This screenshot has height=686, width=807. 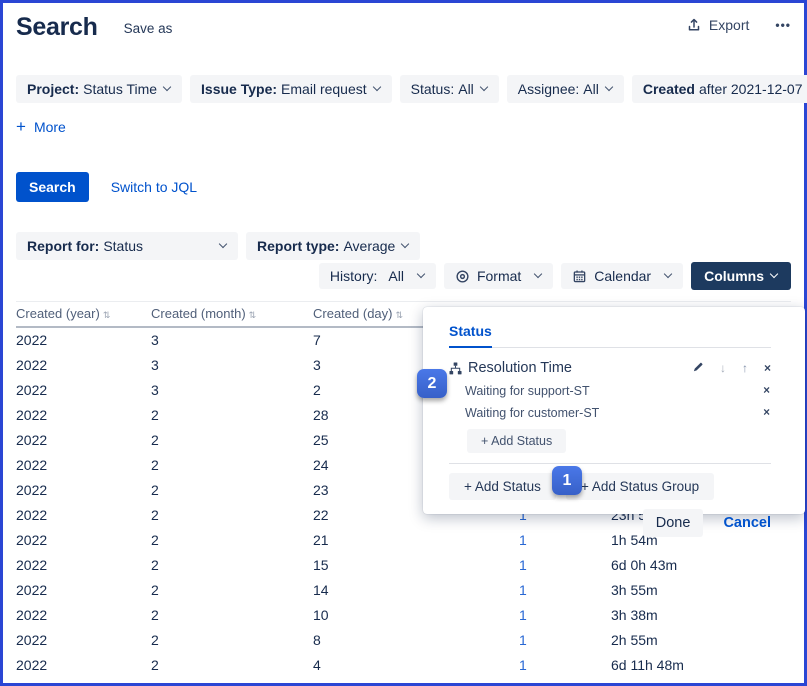 I want to click on header-actions: Export •••, so click(x=738, y=23).